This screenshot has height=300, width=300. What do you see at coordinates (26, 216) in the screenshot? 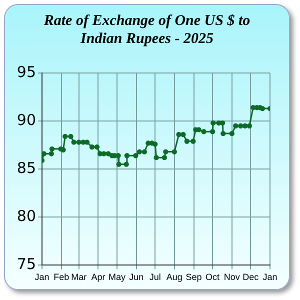
I see `y-tick-label: 80` at bounding box center [26, 216].